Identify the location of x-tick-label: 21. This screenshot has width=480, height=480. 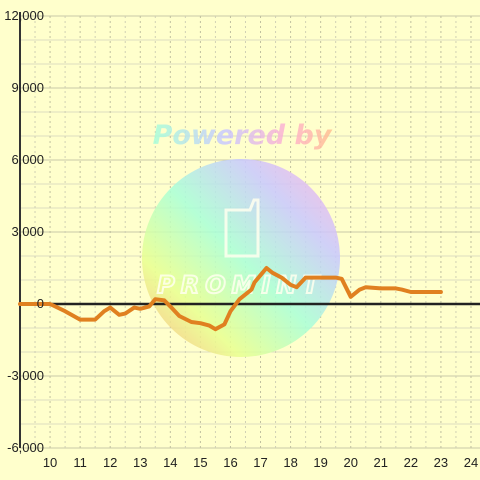
(381, 462).